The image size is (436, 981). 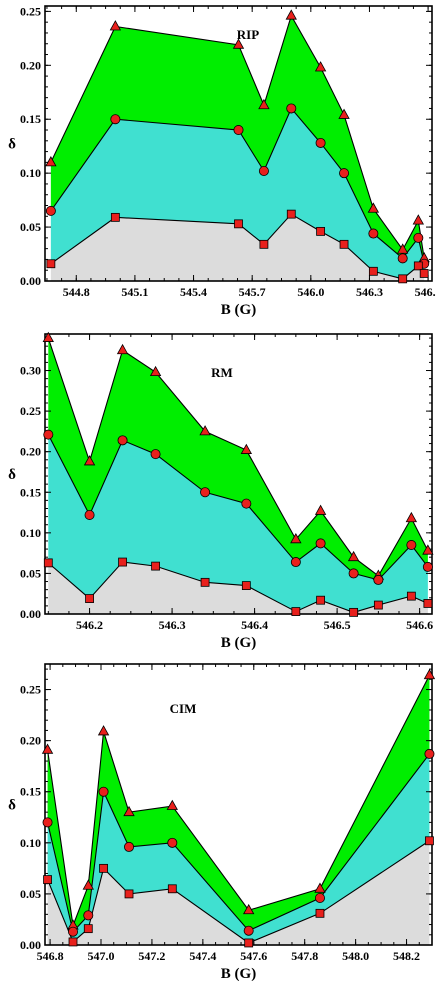 What do you see at coordinates (237, 193) in the screenshot?
I see `middle-band-area` at bounding box center [237, 193].